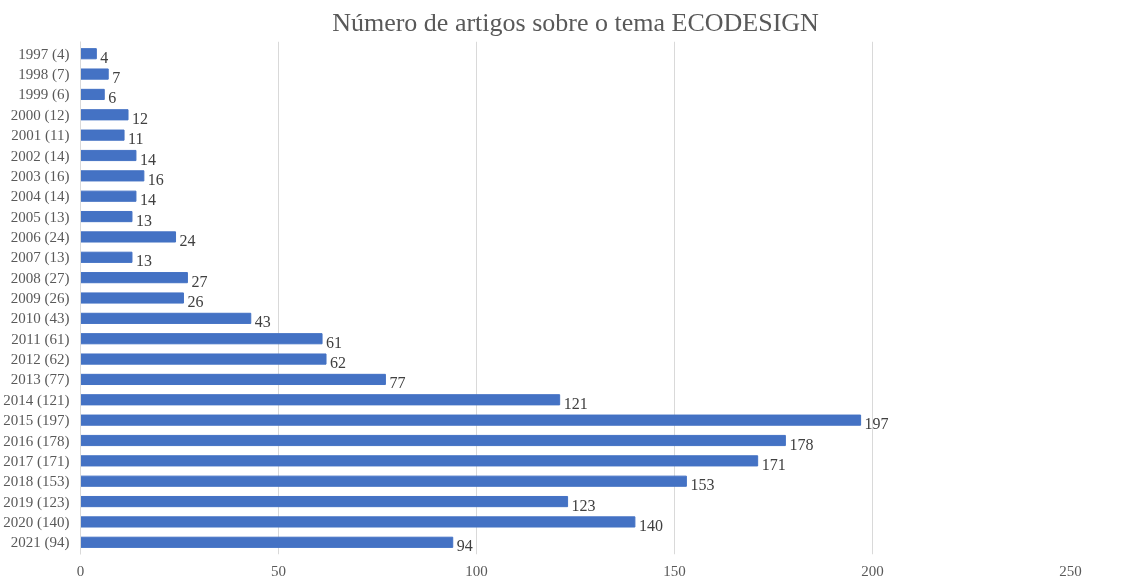 This screenshot has height=583, width=1136. What do you see at coordinates (40, 115) in the screenshot?
I see `y-tick-label: 2000 (12)` at bounding box center [40, 115].